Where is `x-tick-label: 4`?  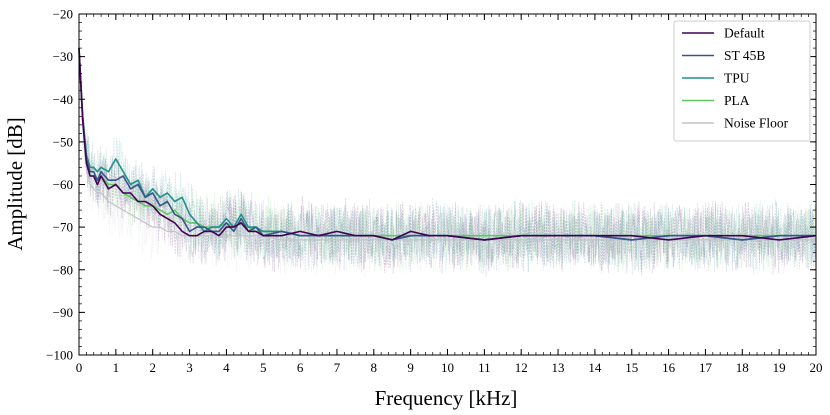
x-tick-label: 4 is located at coordinates (226, 367).